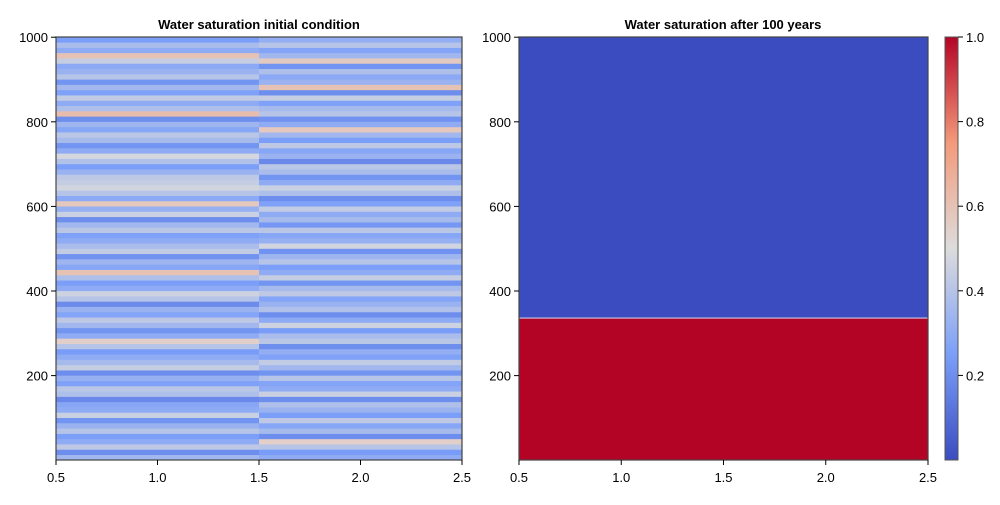  I want to click on chart-title: Water saturation initial condition, so click(259, 24).